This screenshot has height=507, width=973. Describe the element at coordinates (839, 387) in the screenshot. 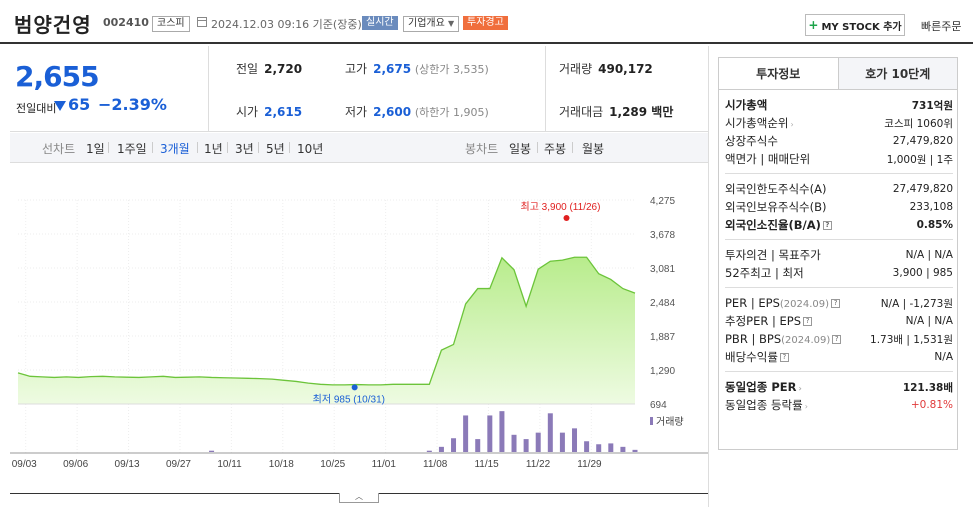

I see `info-row: 동일업종 PER › 121.38배` at that location.